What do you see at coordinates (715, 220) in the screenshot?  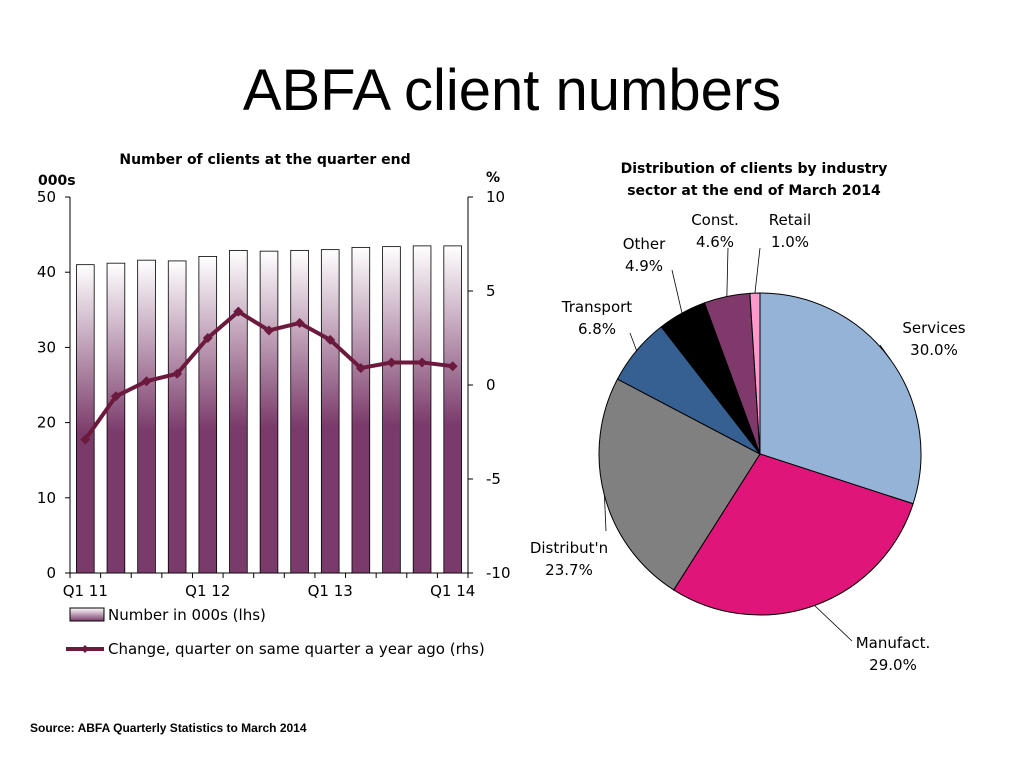 I see `pie-slice-name: Const.` at bounding box center [715, 220].